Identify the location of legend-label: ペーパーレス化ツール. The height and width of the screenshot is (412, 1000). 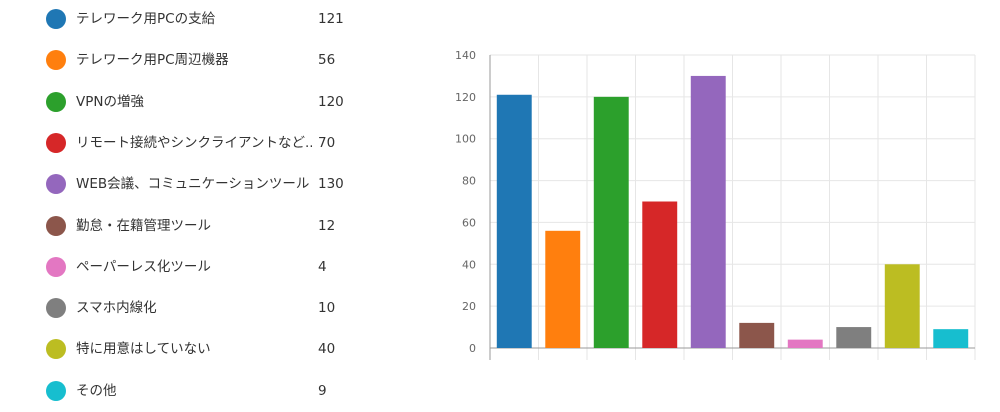
(143, 266).